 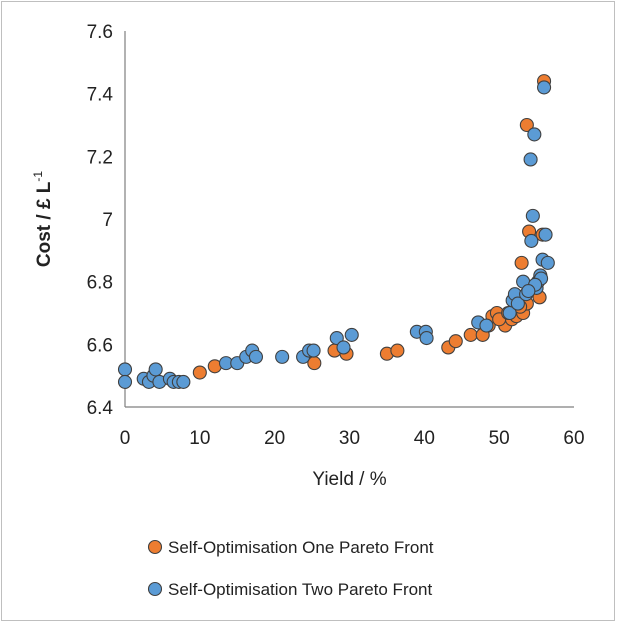 I want to click on y-tick-label: 6.6, so click(x=100, y=345).